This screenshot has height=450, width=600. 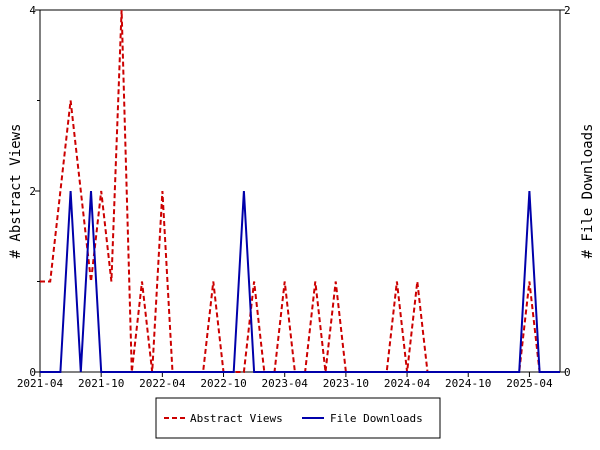 What do you see at coordinates (236, 418) in the screenshot?
I see `legend-label-abstract-views: Abstract Views` at bounding box center [236, 418].